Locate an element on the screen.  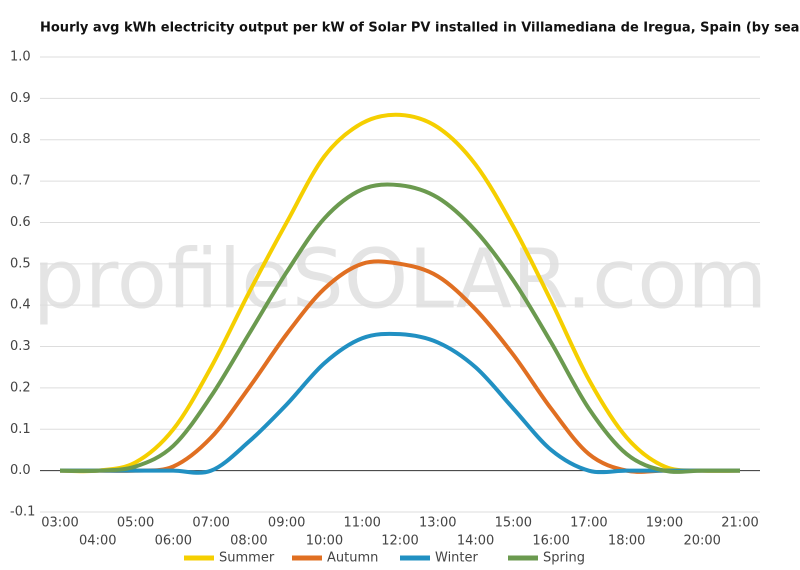
y-tick-label: 0.2 is located at coordinates (20, 387).